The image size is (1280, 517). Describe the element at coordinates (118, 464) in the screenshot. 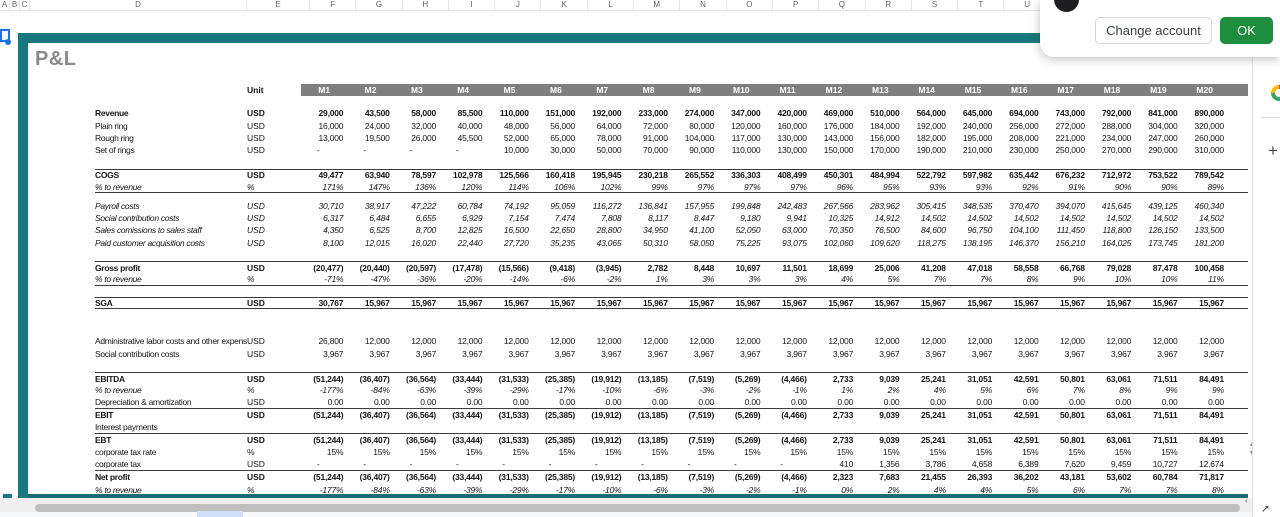

I see `row-label: corporate tax` at that location.